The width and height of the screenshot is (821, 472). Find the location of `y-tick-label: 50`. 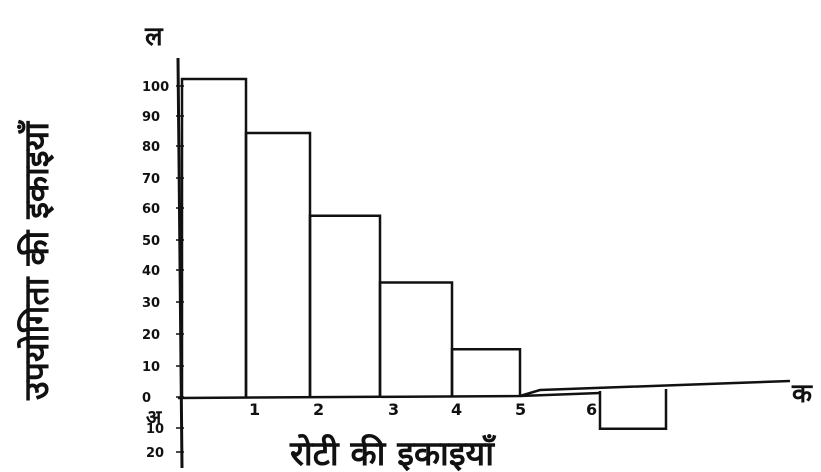

y-tick-label: 50 is located at coordinates (151, 241).